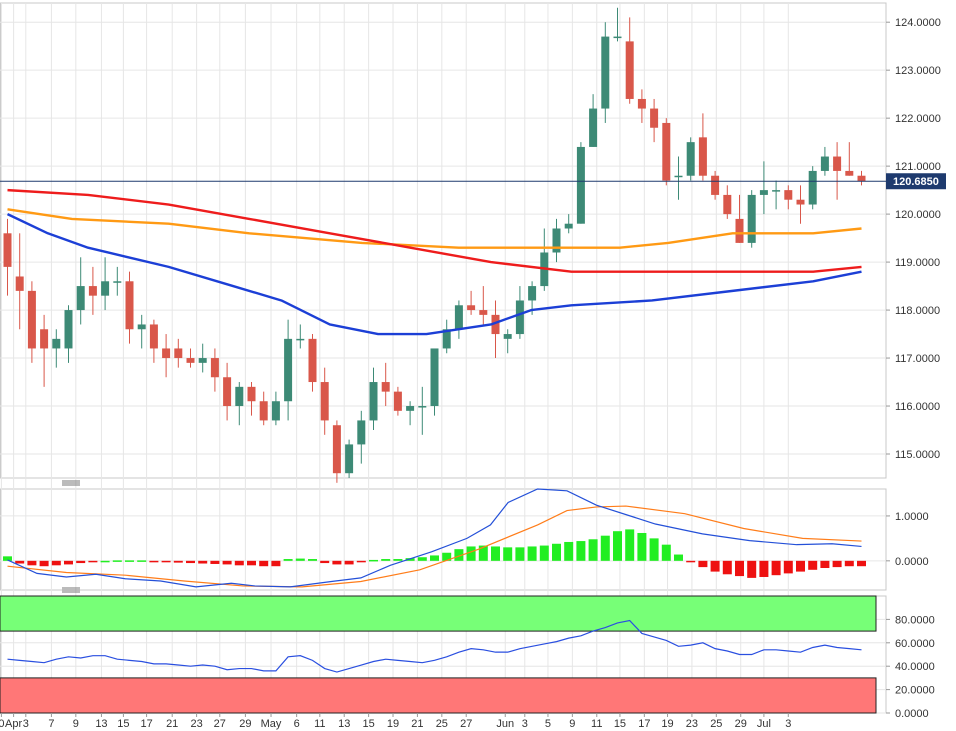 The image size is (956, 731). What do you see at coordinates (644, 724) in the screenshot?
I see `x-tick-label: 17` at bounding box center [644, 724].